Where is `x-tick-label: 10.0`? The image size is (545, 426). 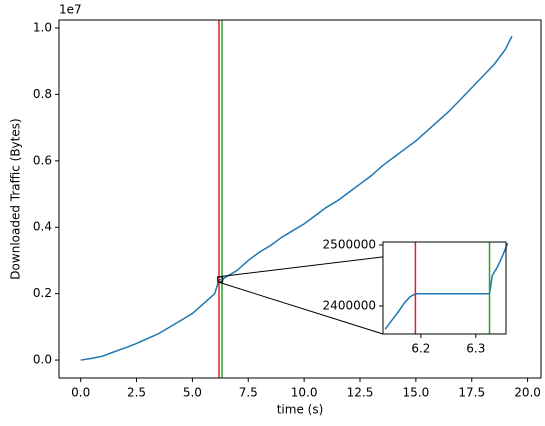 x-tick-label: 10.0 is located at coordinates (304, 393).